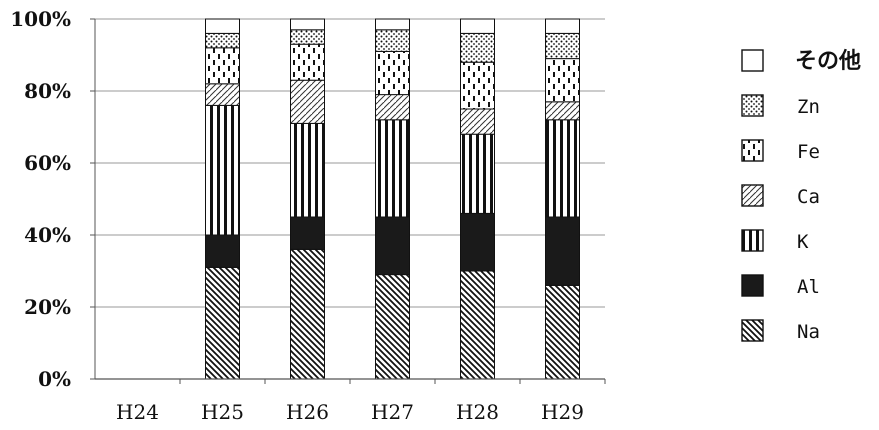 The image size is (879, 430). Describe the element at coordinates (392, 246) in the screenshot. I see `bar-segment-h27-al` at that location.